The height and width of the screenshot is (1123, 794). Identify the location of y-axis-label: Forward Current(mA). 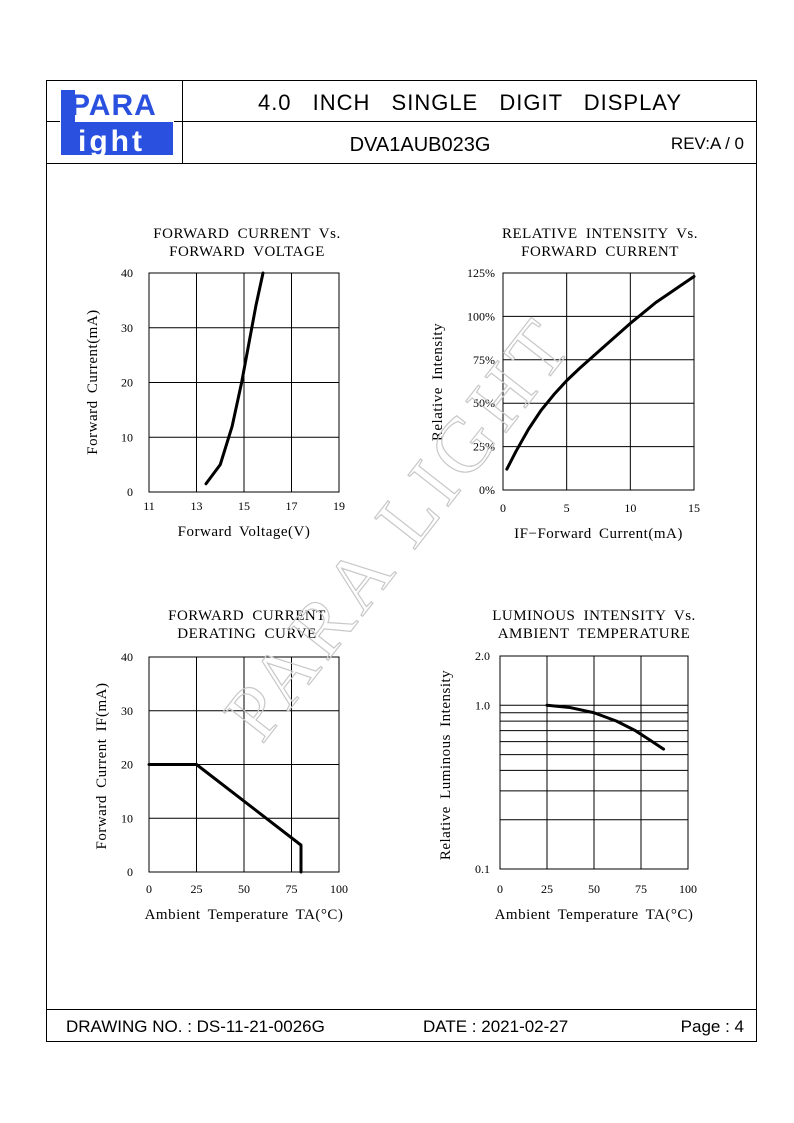
(93, 381).